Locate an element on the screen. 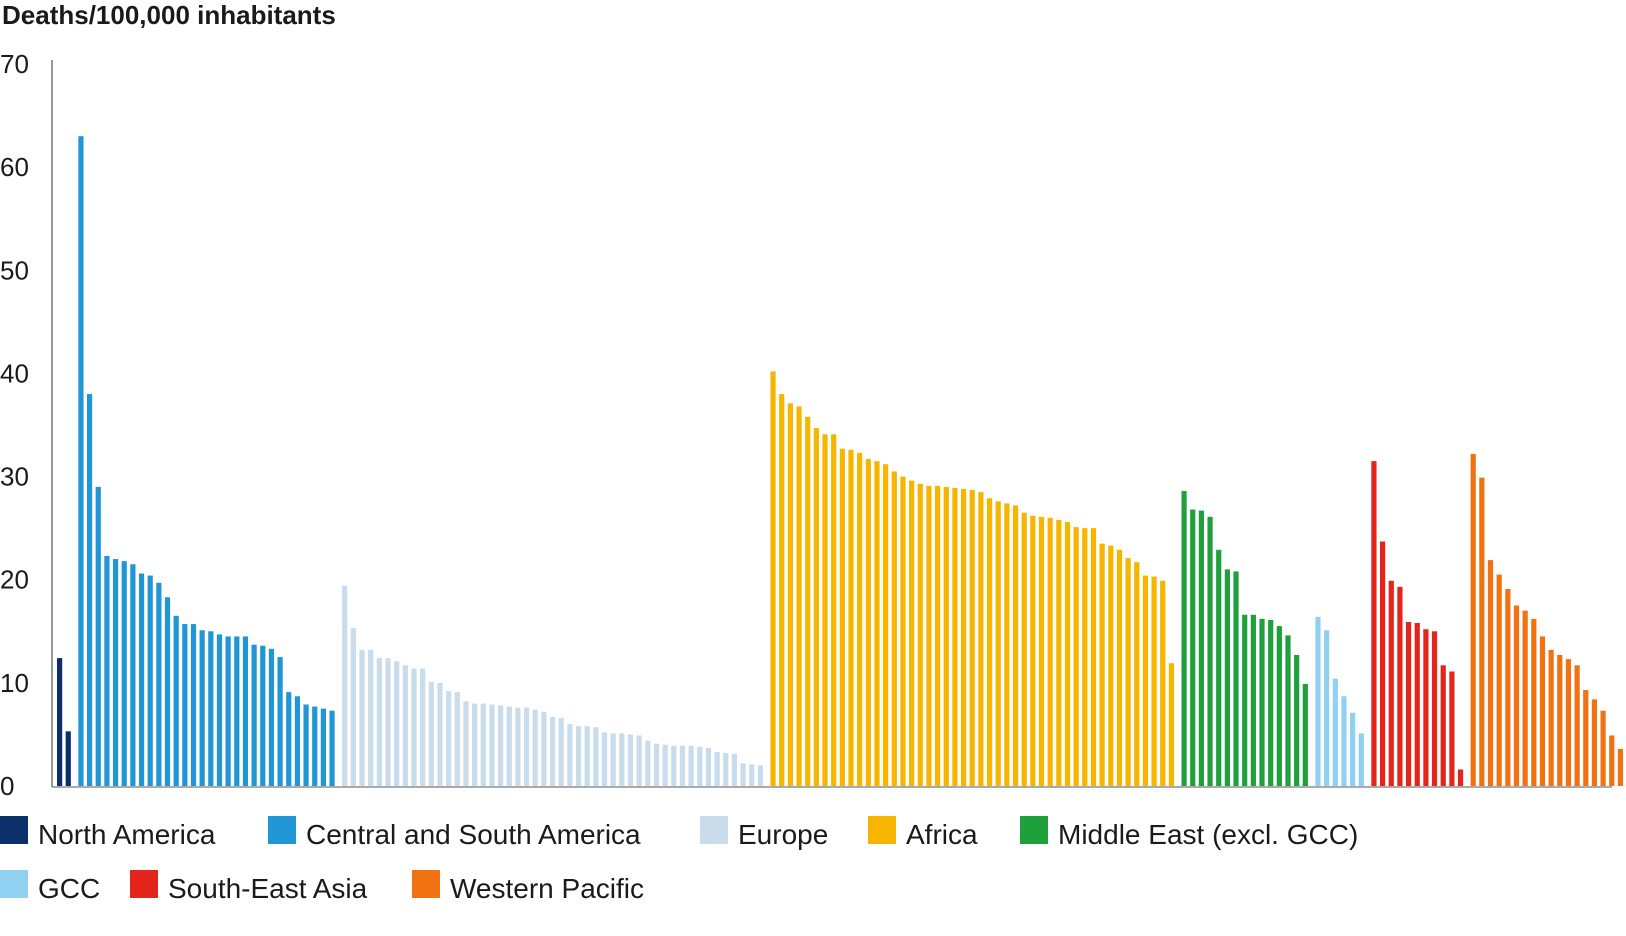 The image size is (1626, 936). y-tick-label: 70 is located at coordinates (14, 64).